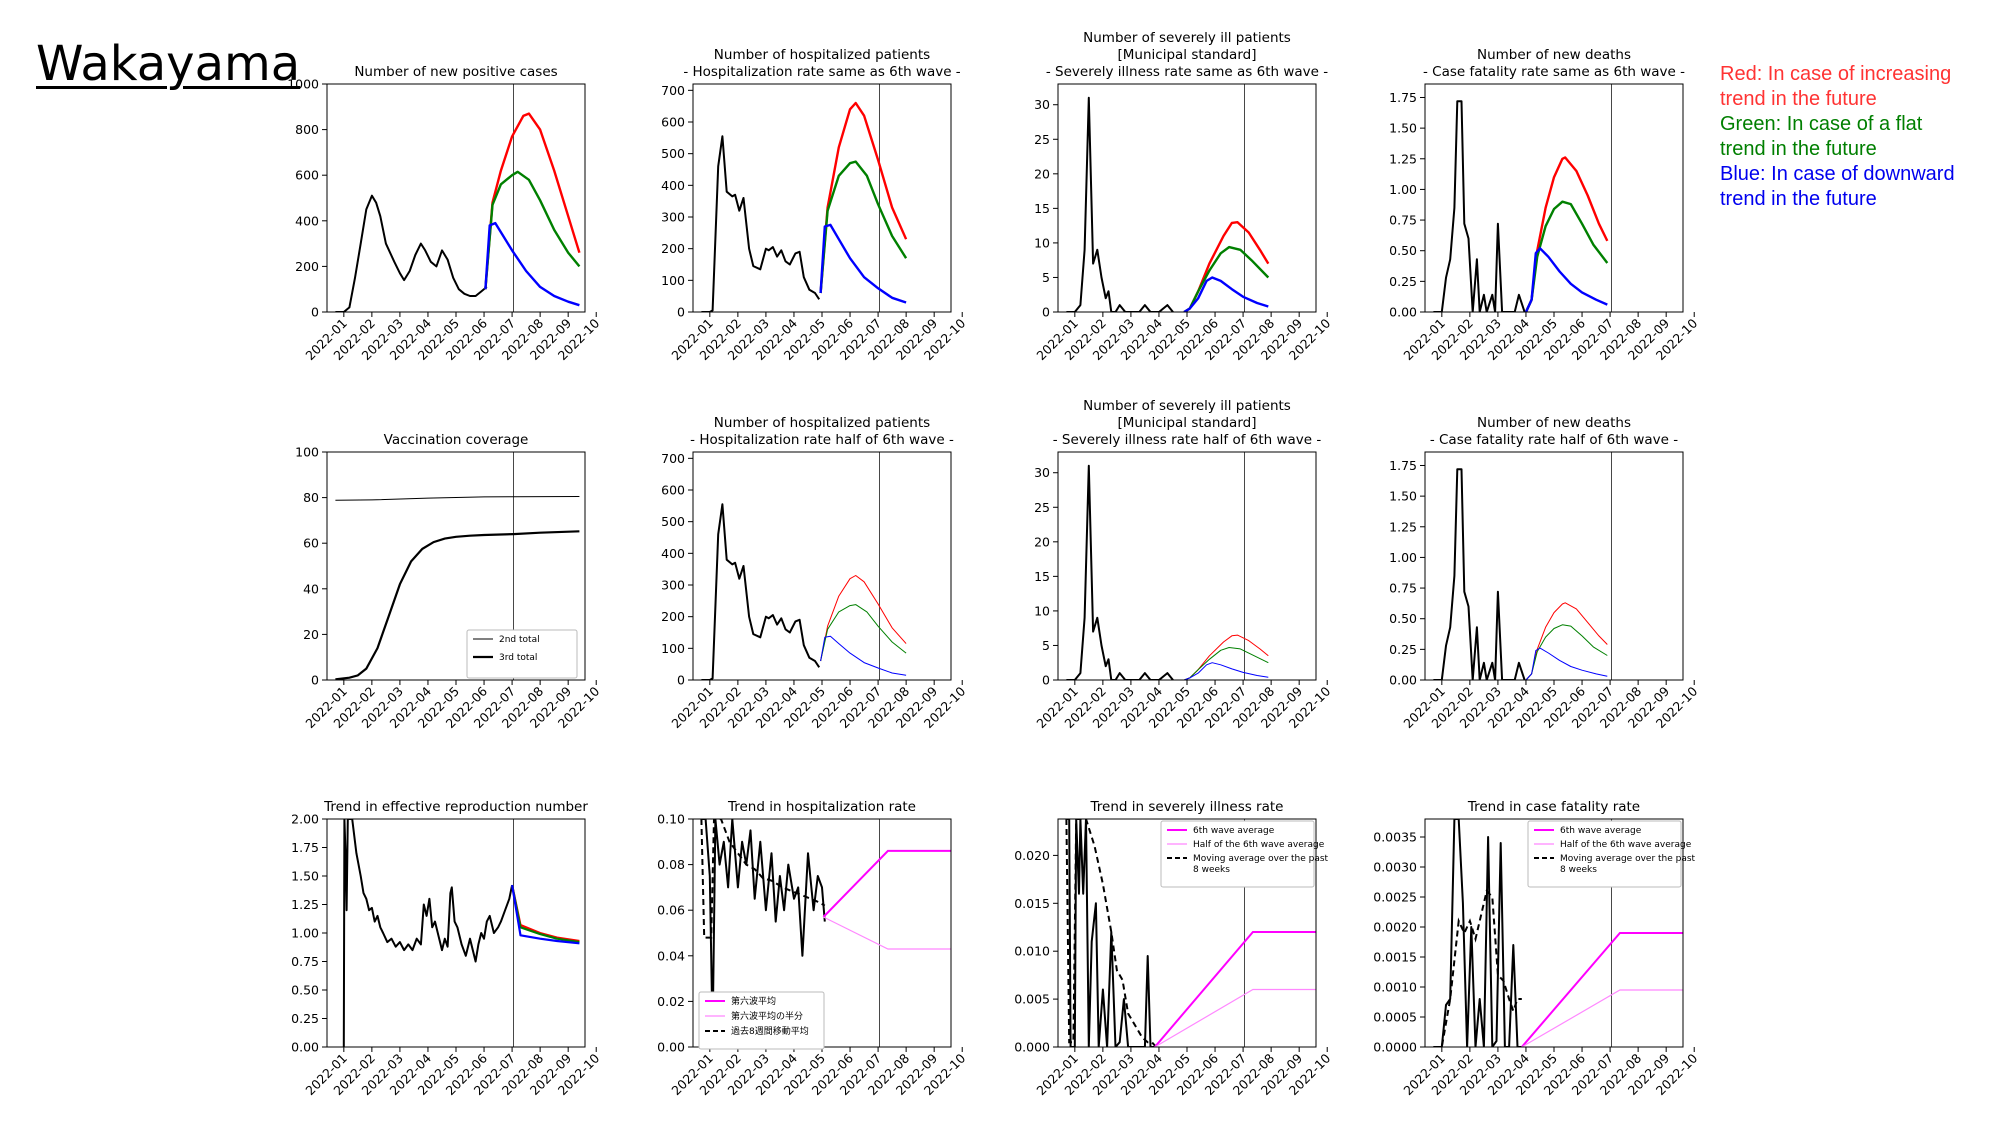 This screenshot has height=1125, width=2000. I want to click on y-tick-label: 60, so click(311, 543).